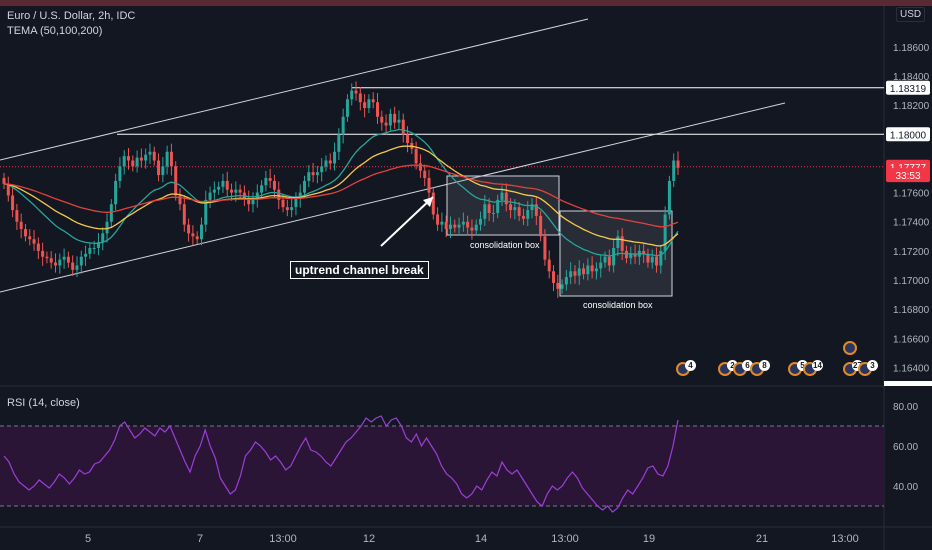  I want to click on consolidation-box-label-1: consolidation box, so click(505, 245).